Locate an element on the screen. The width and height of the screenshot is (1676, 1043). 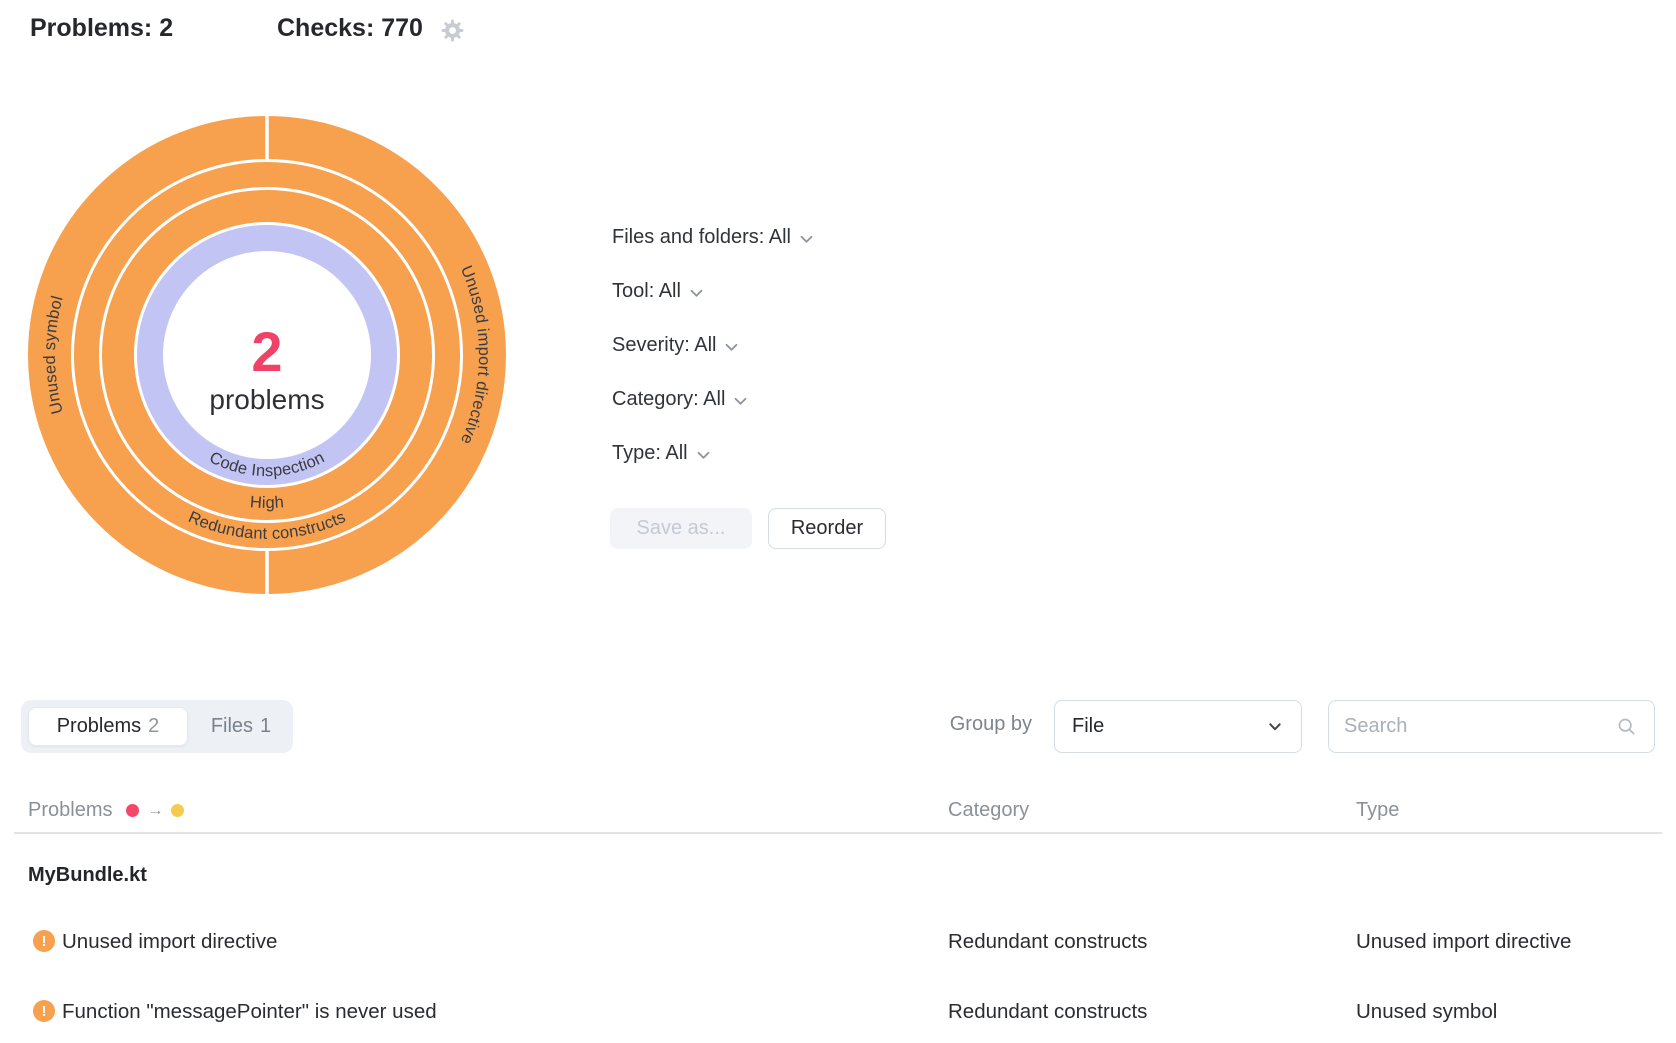
checks-summary: Checks: 770 is located at coordinates (350, 28).